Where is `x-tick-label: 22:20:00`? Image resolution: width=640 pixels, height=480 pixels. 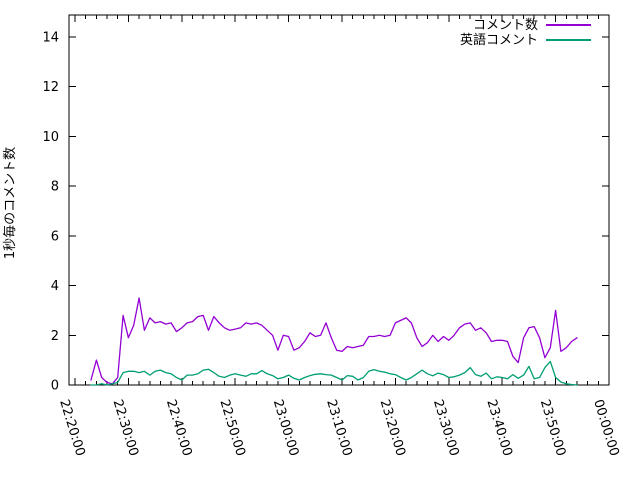
x-tick-label: 22:20:00 is located at coordinates (71, 428).